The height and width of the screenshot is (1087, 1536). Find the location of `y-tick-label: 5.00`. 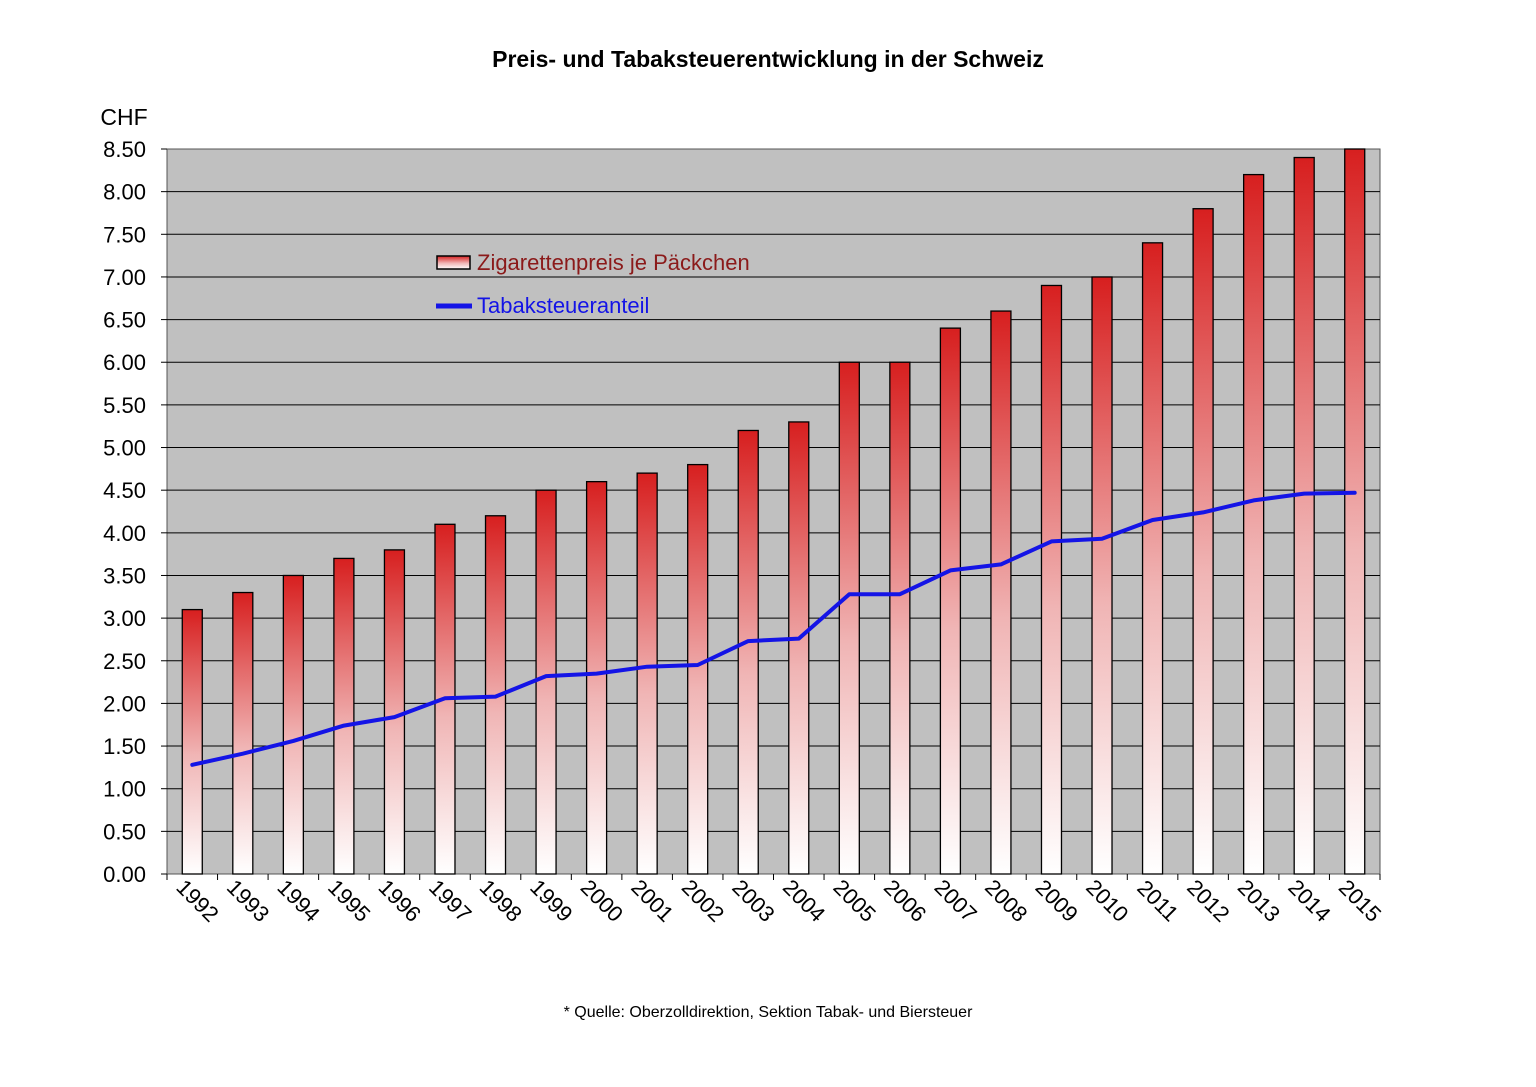

y-tick-label: 5.00 is located at coordinates (124, 448).